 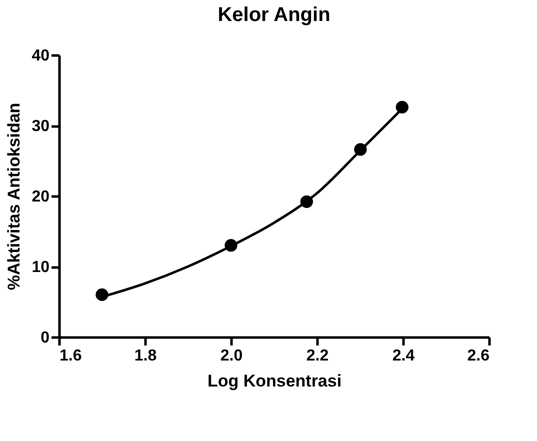 I want to click on x-tick-label: 2.2, so click(x=317, y=356).